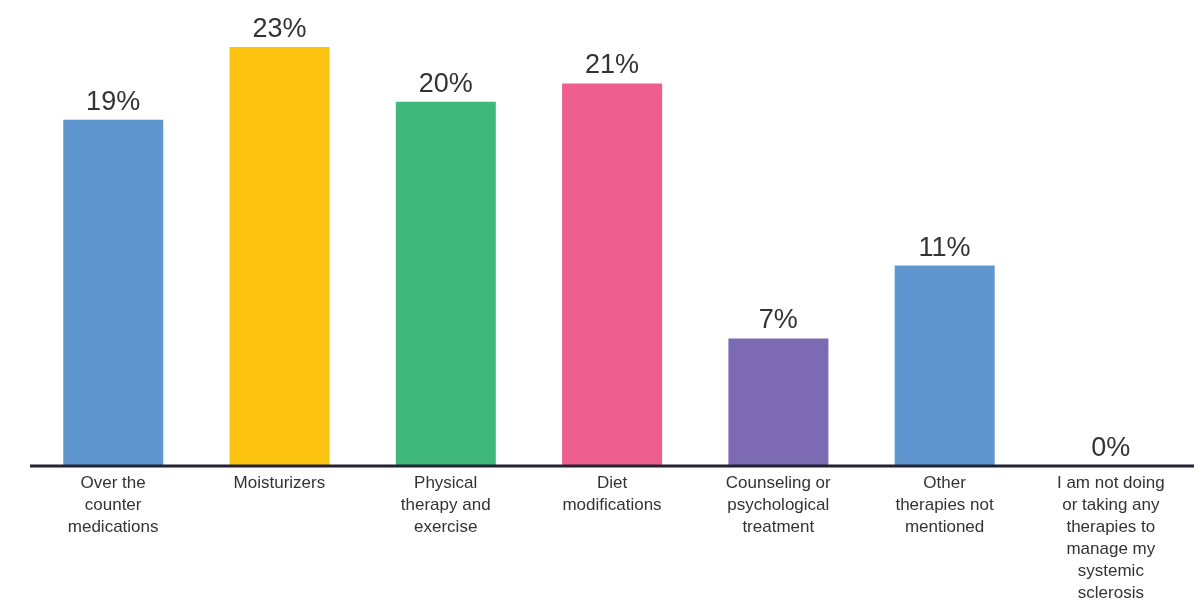 This screenshot has height=607, width=1202. What do you see at coordinates (113, 504) in the screenshot?
I see `x-tick-label: Over the counter medications` at bounding box center [113, 504].